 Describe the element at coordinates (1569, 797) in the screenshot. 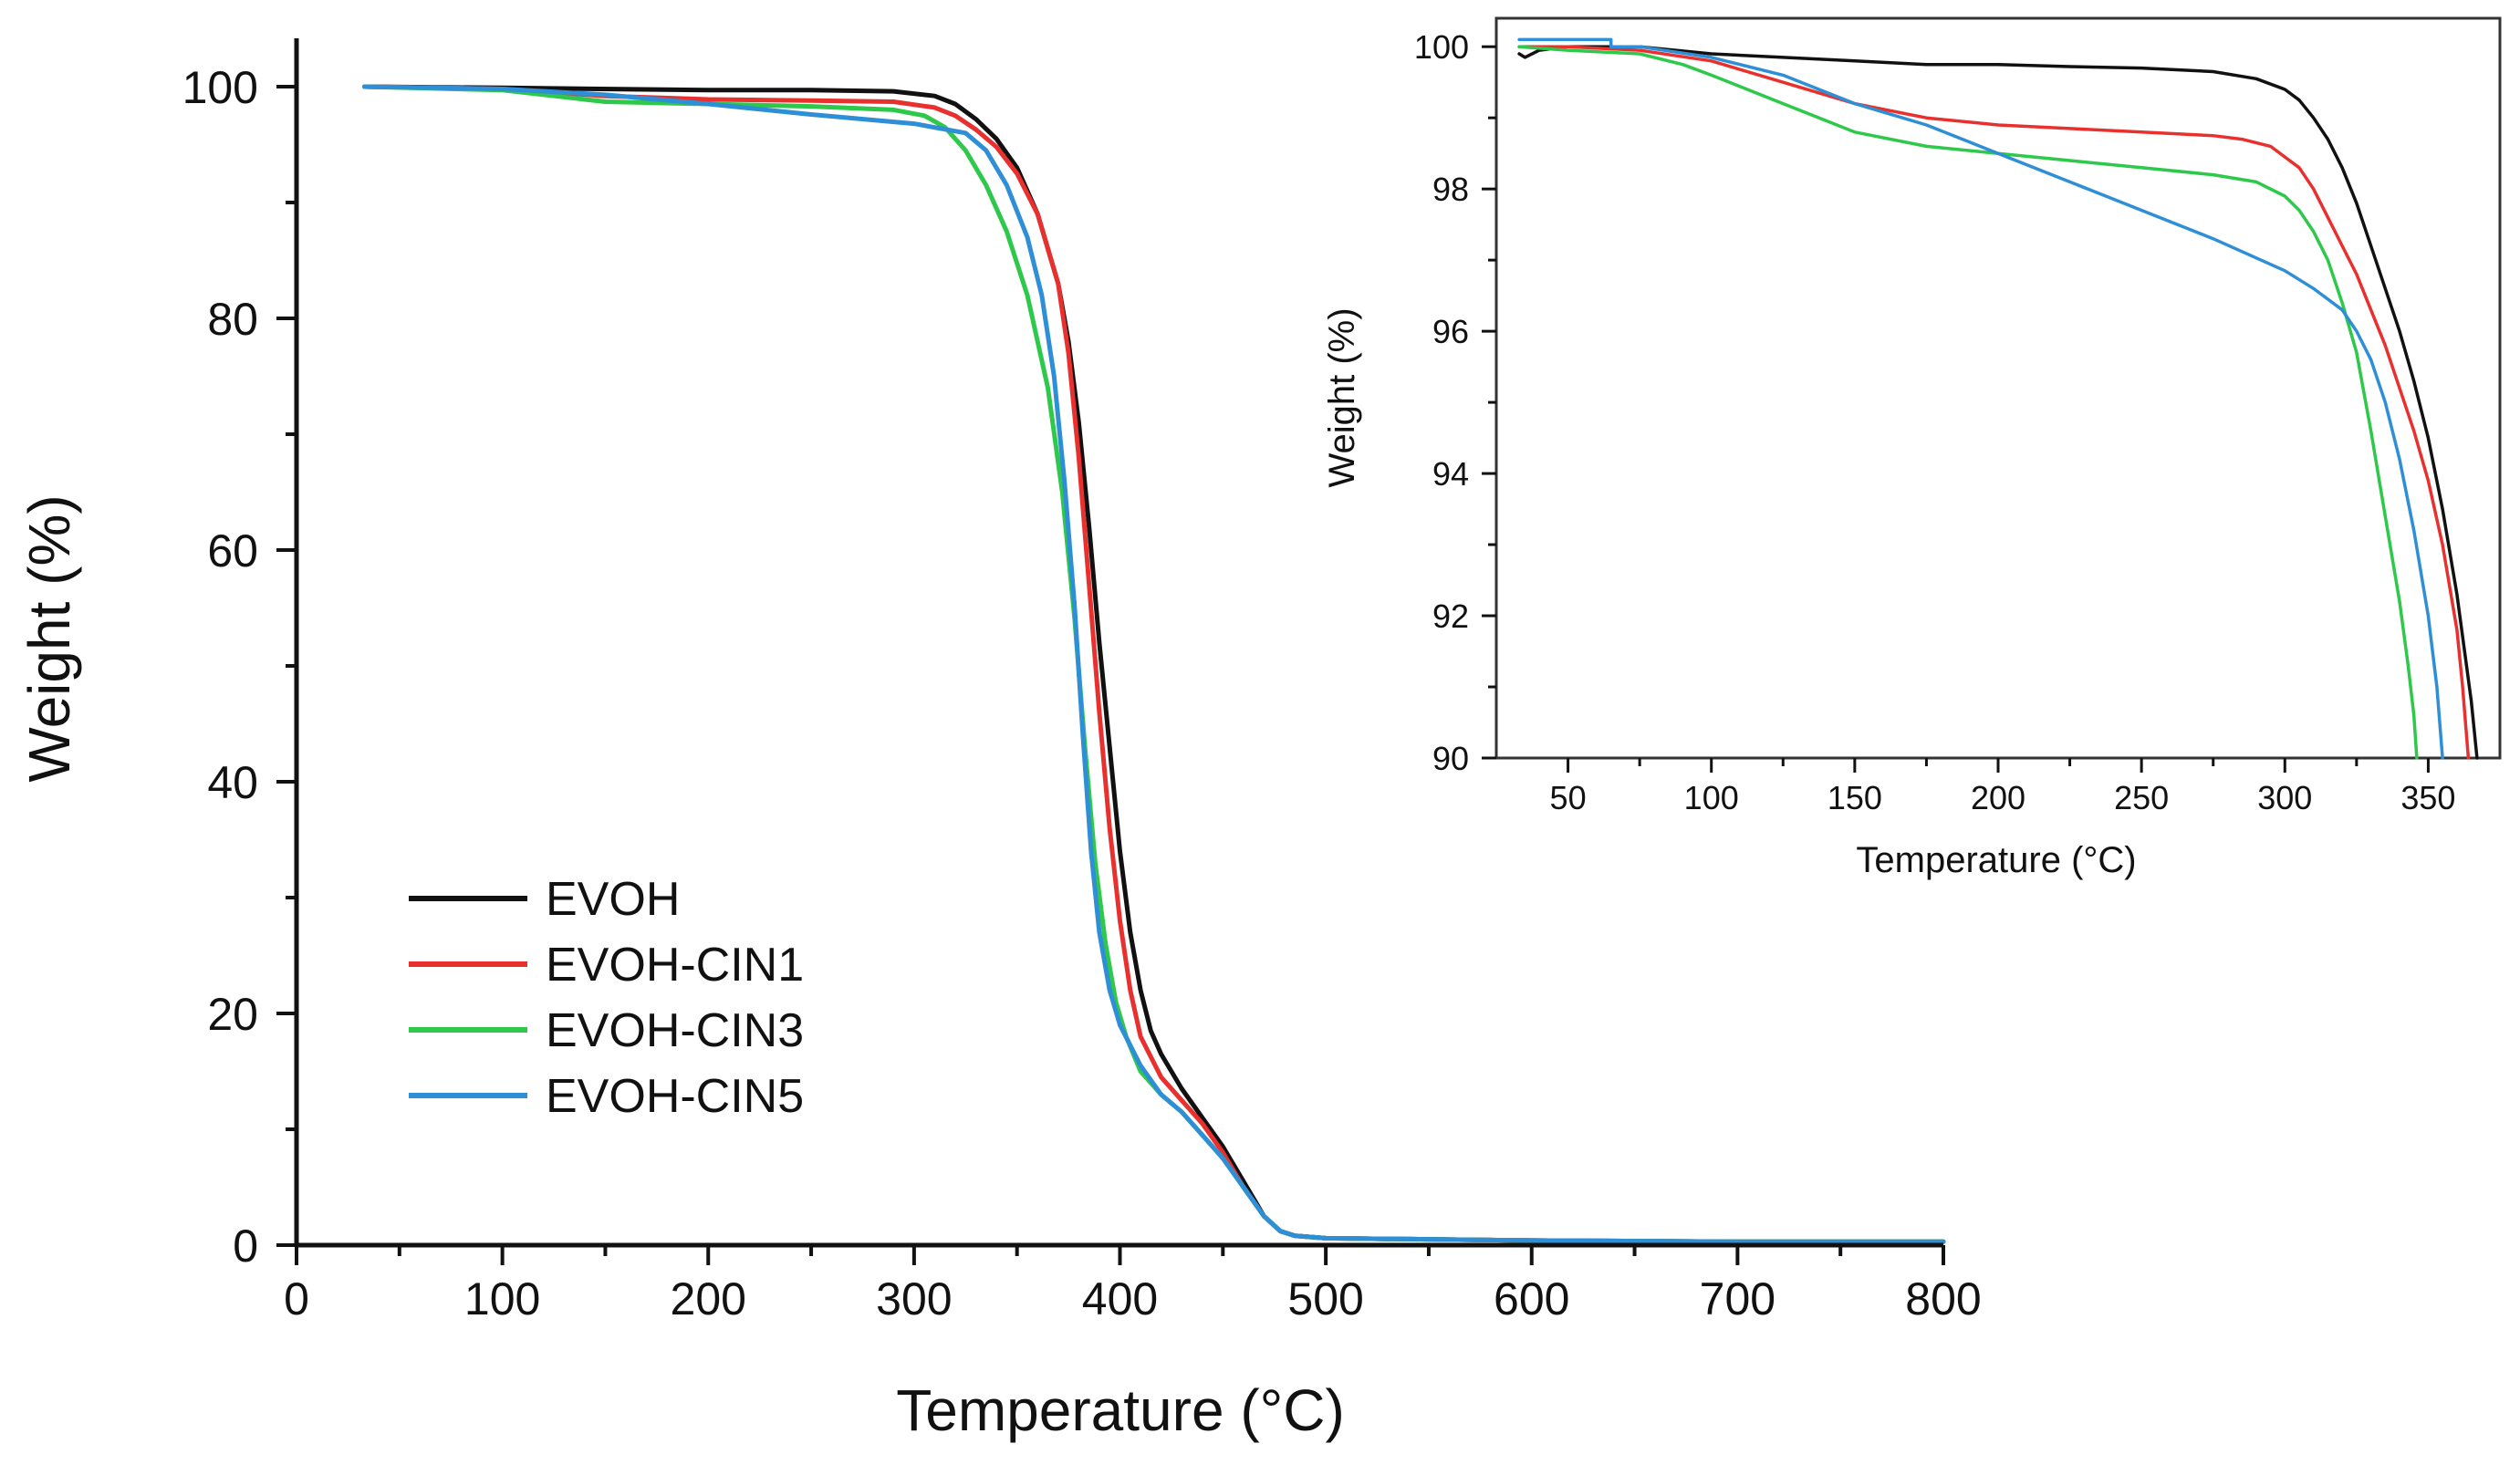

I see `inset-x-tick-label: 50` at that location.